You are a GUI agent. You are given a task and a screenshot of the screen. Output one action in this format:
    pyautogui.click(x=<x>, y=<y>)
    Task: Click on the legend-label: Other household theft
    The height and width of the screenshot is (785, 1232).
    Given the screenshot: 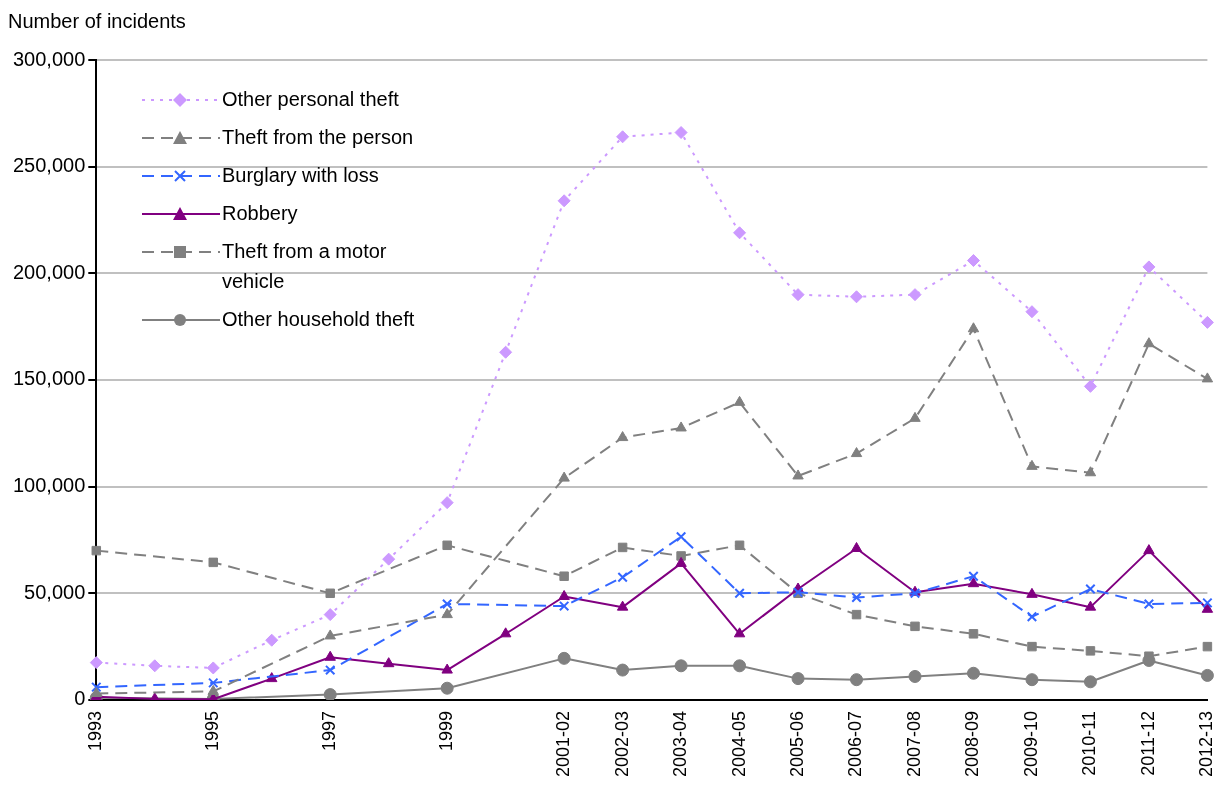 What is the action you would take?
    pyautogui.click(x=319, y=319)
    